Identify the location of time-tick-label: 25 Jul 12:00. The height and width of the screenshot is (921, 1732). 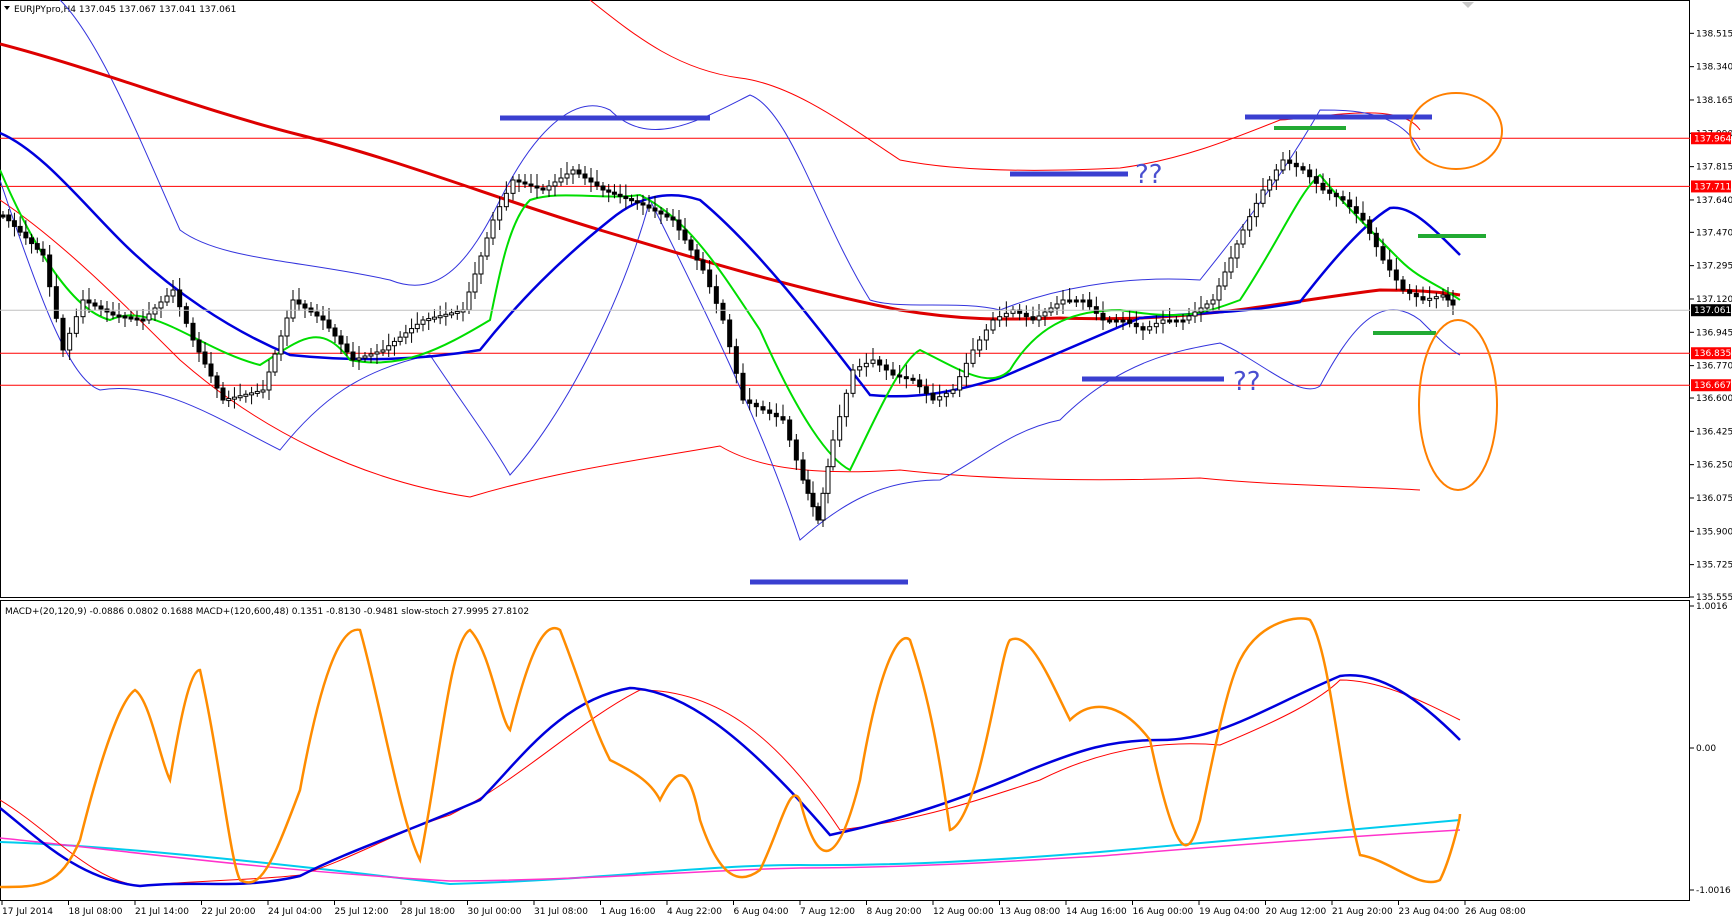
(362, 912).